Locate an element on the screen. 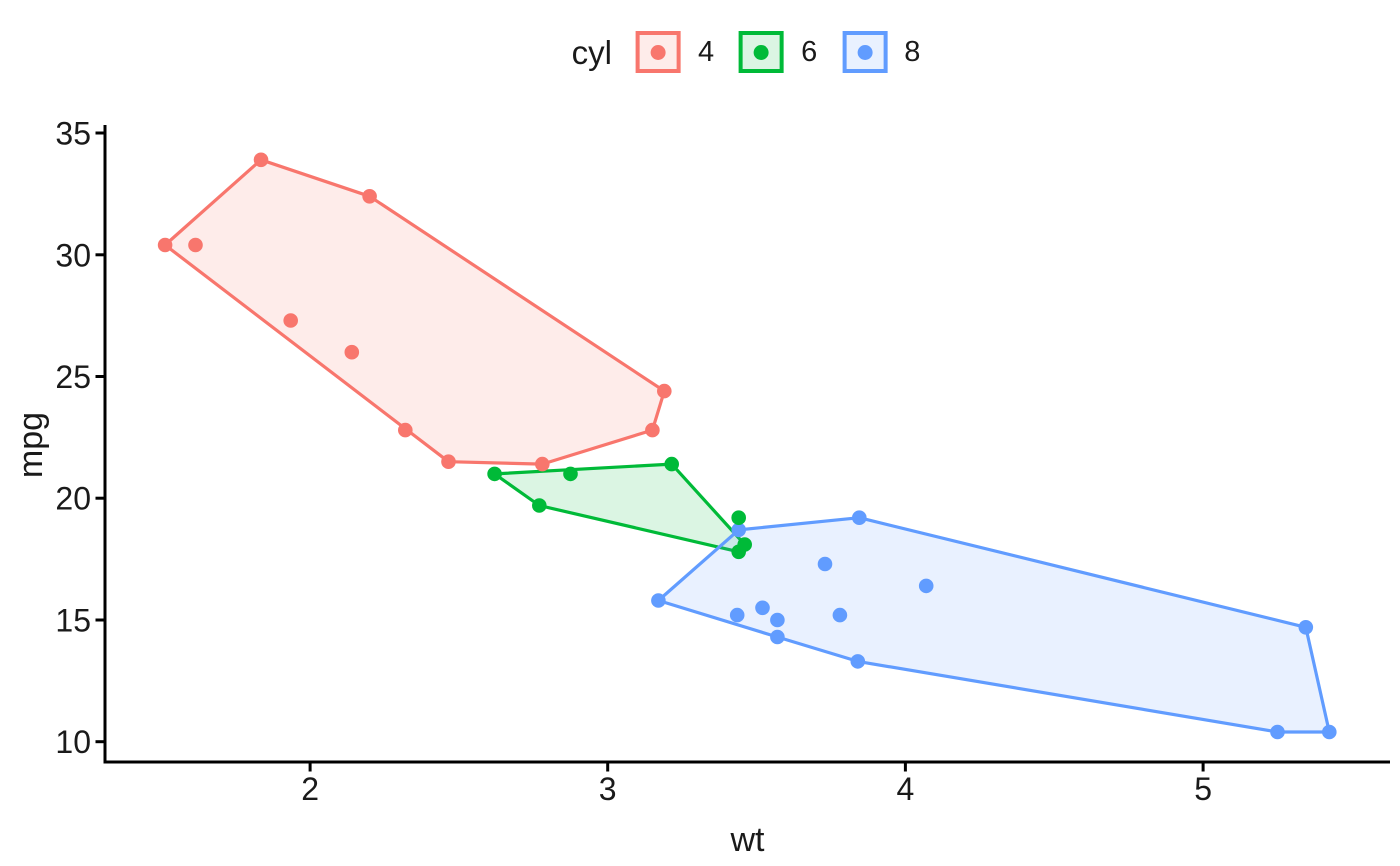  y-tick-label: 10 is located at coordinates (73, 742).